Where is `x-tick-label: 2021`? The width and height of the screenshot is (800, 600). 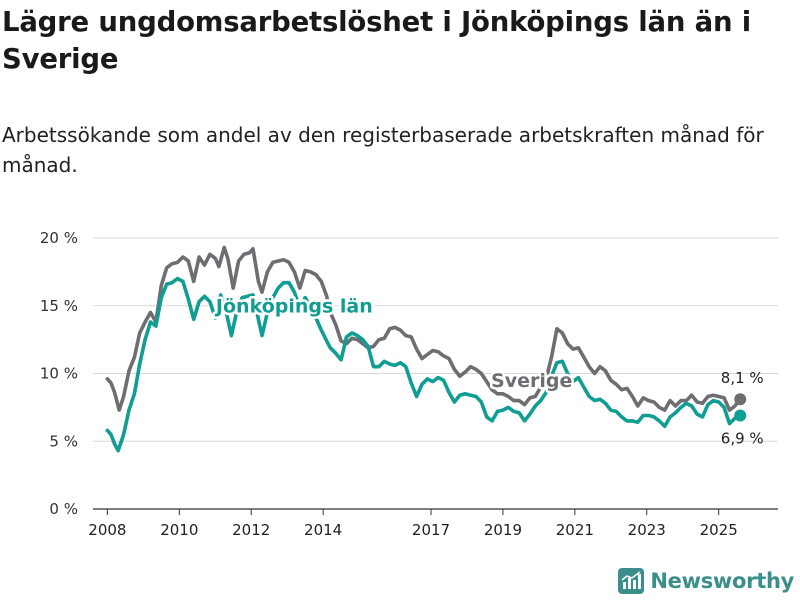
x-tick-label: 2021 is located at coordinates (575, 530).